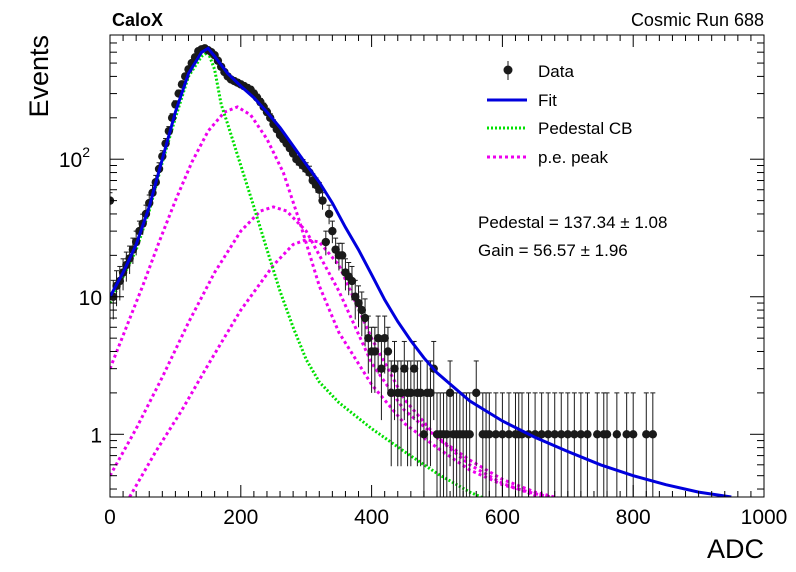  Describe the element at coordinates (650, 222) in the screenshot. I see `annotation-pedestal-value: 1.08` at that location.